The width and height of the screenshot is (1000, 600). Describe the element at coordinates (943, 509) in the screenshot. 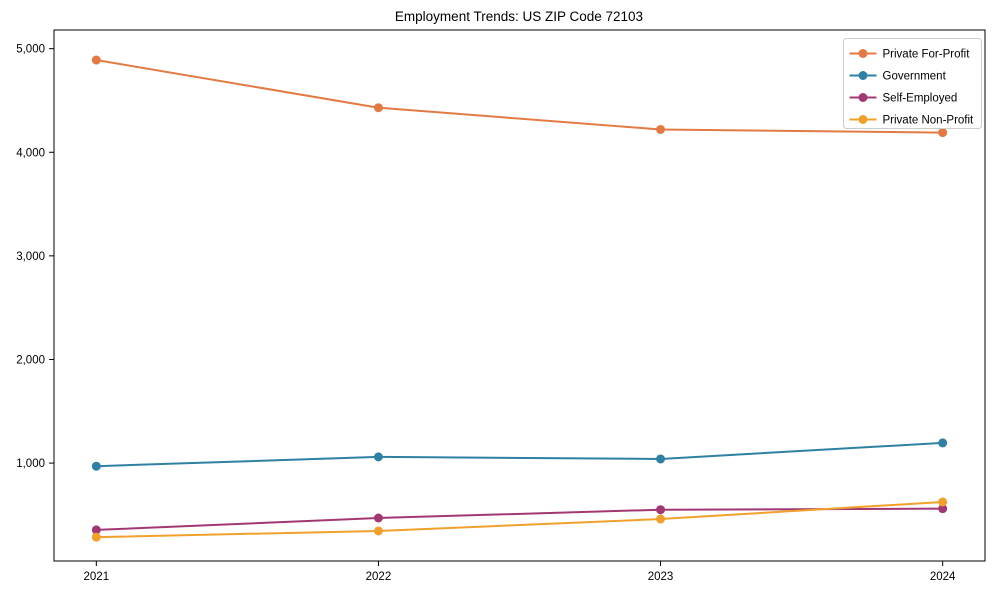

I see `data-point-self-employed-2024` at that location.